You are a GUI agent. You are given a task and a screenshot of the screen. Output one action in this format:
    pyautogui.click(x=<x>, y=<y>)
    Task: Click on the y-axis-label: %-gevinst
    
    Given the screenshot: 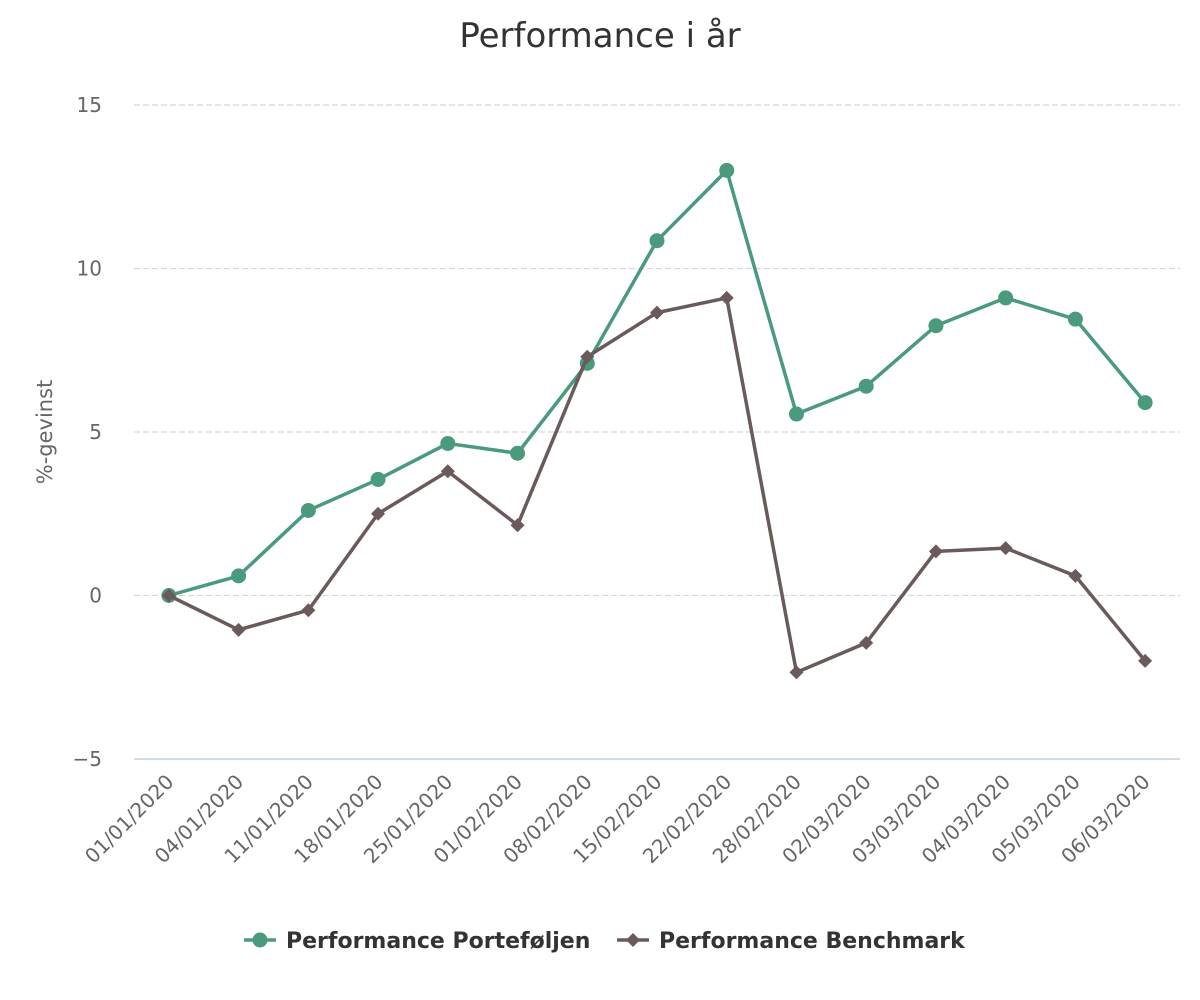 What is the action you would take?
    pyautogui.click(x=45, y=432)
    